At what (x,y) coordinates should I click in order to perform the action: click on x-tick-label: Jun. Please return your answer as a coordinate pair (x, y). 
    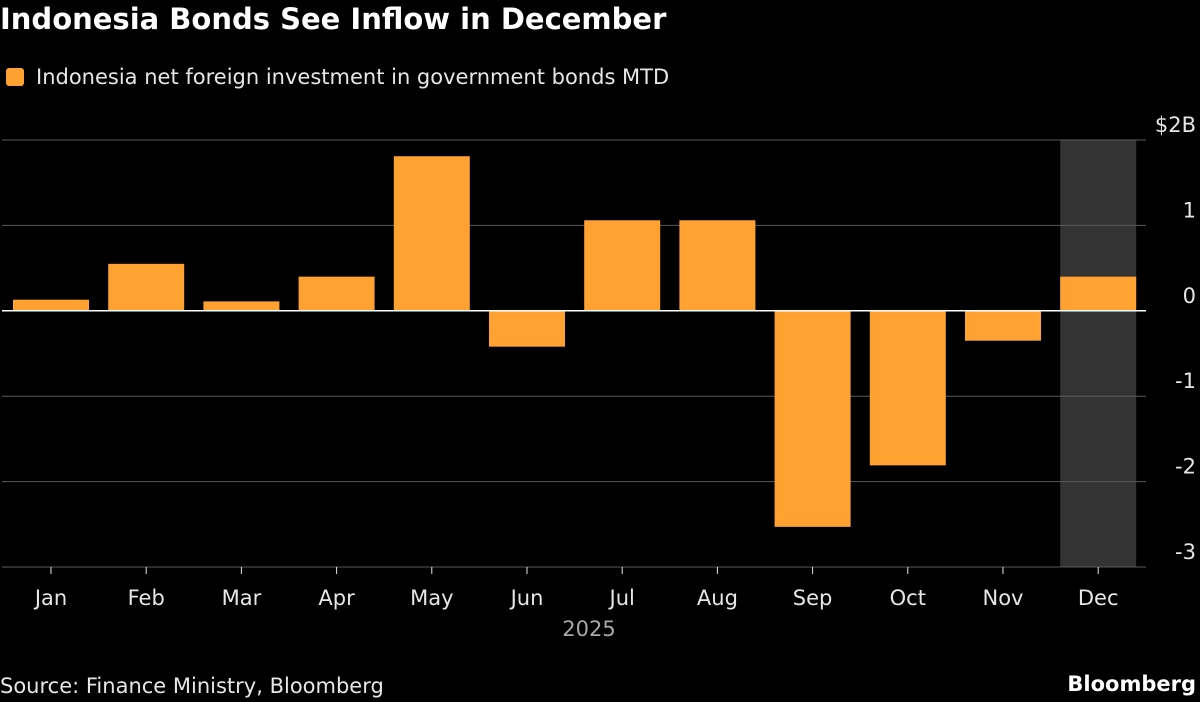
    Looking at the image, I should click on (526, 598).